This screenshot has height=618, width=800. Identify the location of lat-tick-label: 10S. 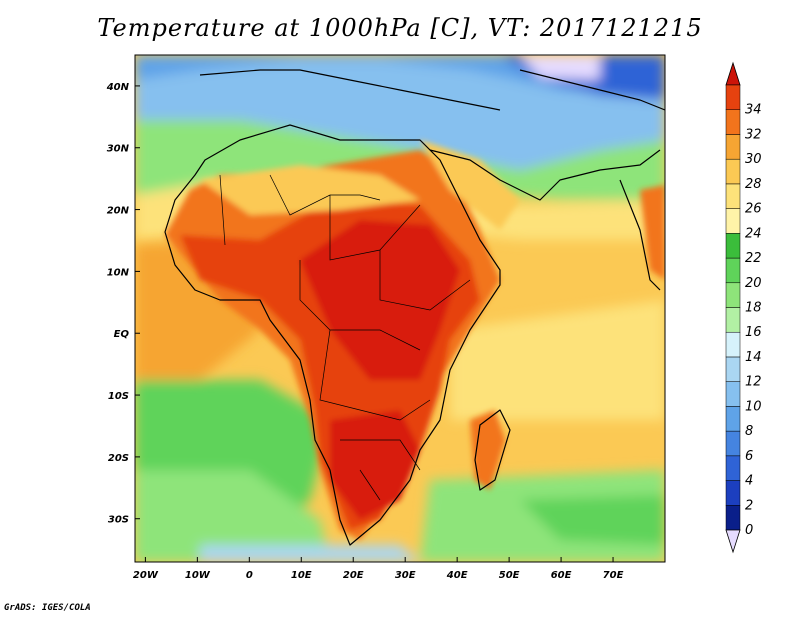
(118, 396).